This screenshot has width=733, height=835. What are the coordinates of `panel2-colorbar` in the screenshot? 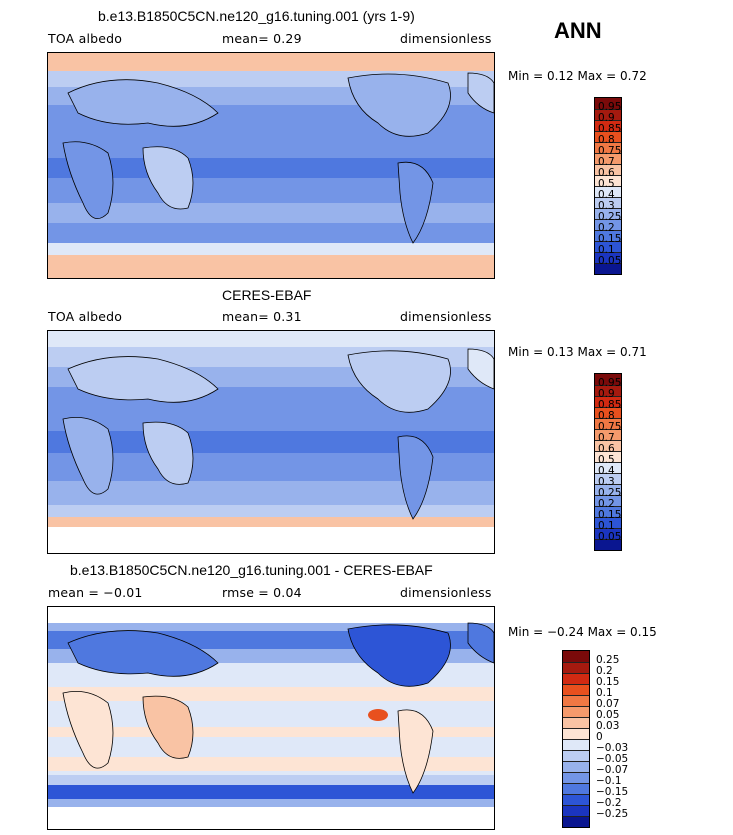 It's located at (608, 462).